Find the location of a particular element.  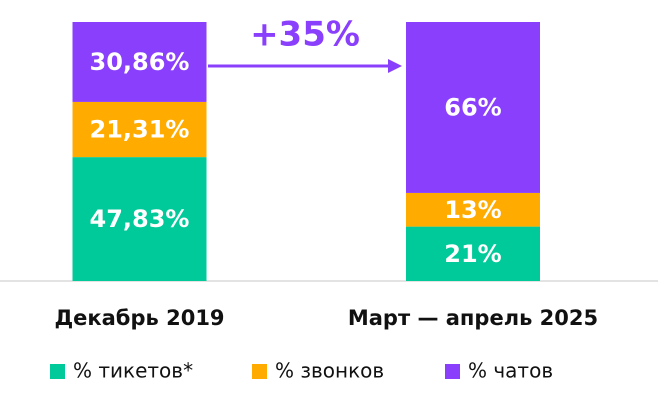

value-label: 30,86% is located at coordinates (140, 62).